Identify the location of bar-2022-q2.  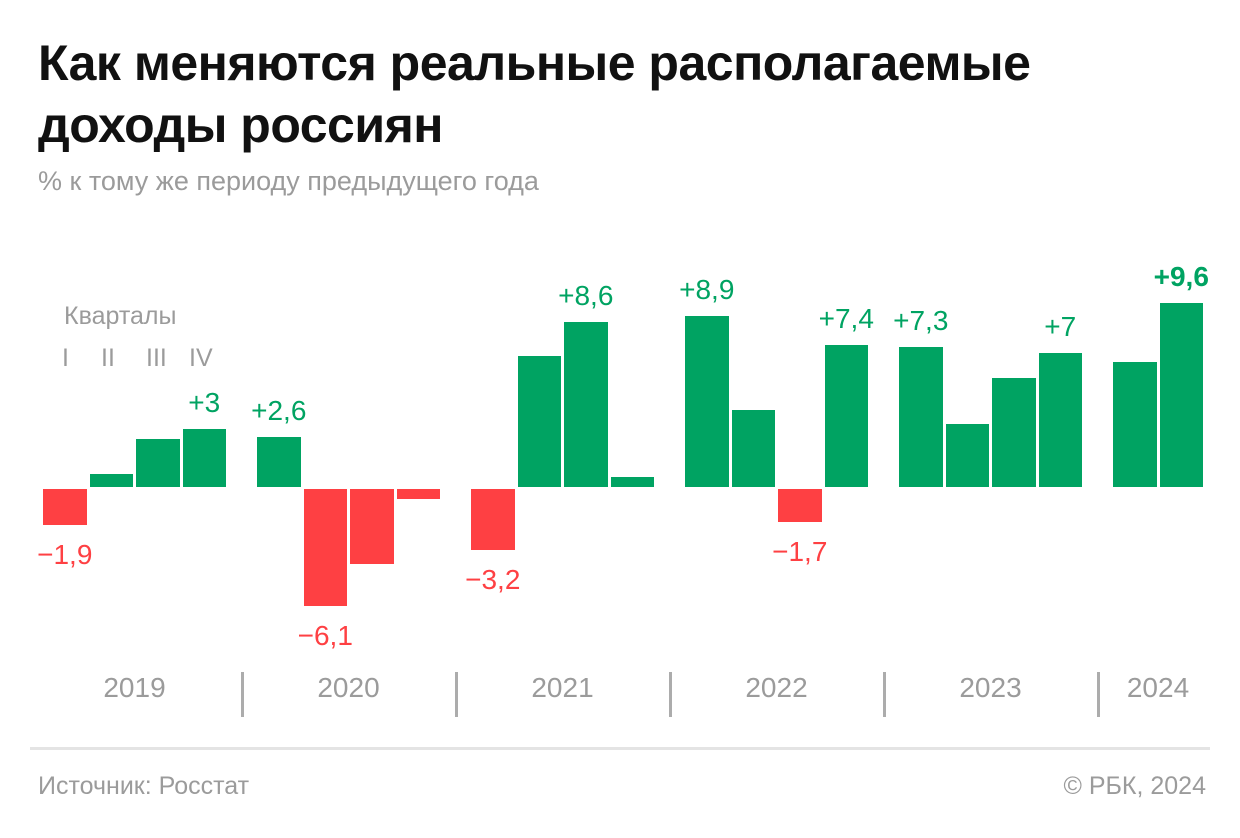
(753, 448).